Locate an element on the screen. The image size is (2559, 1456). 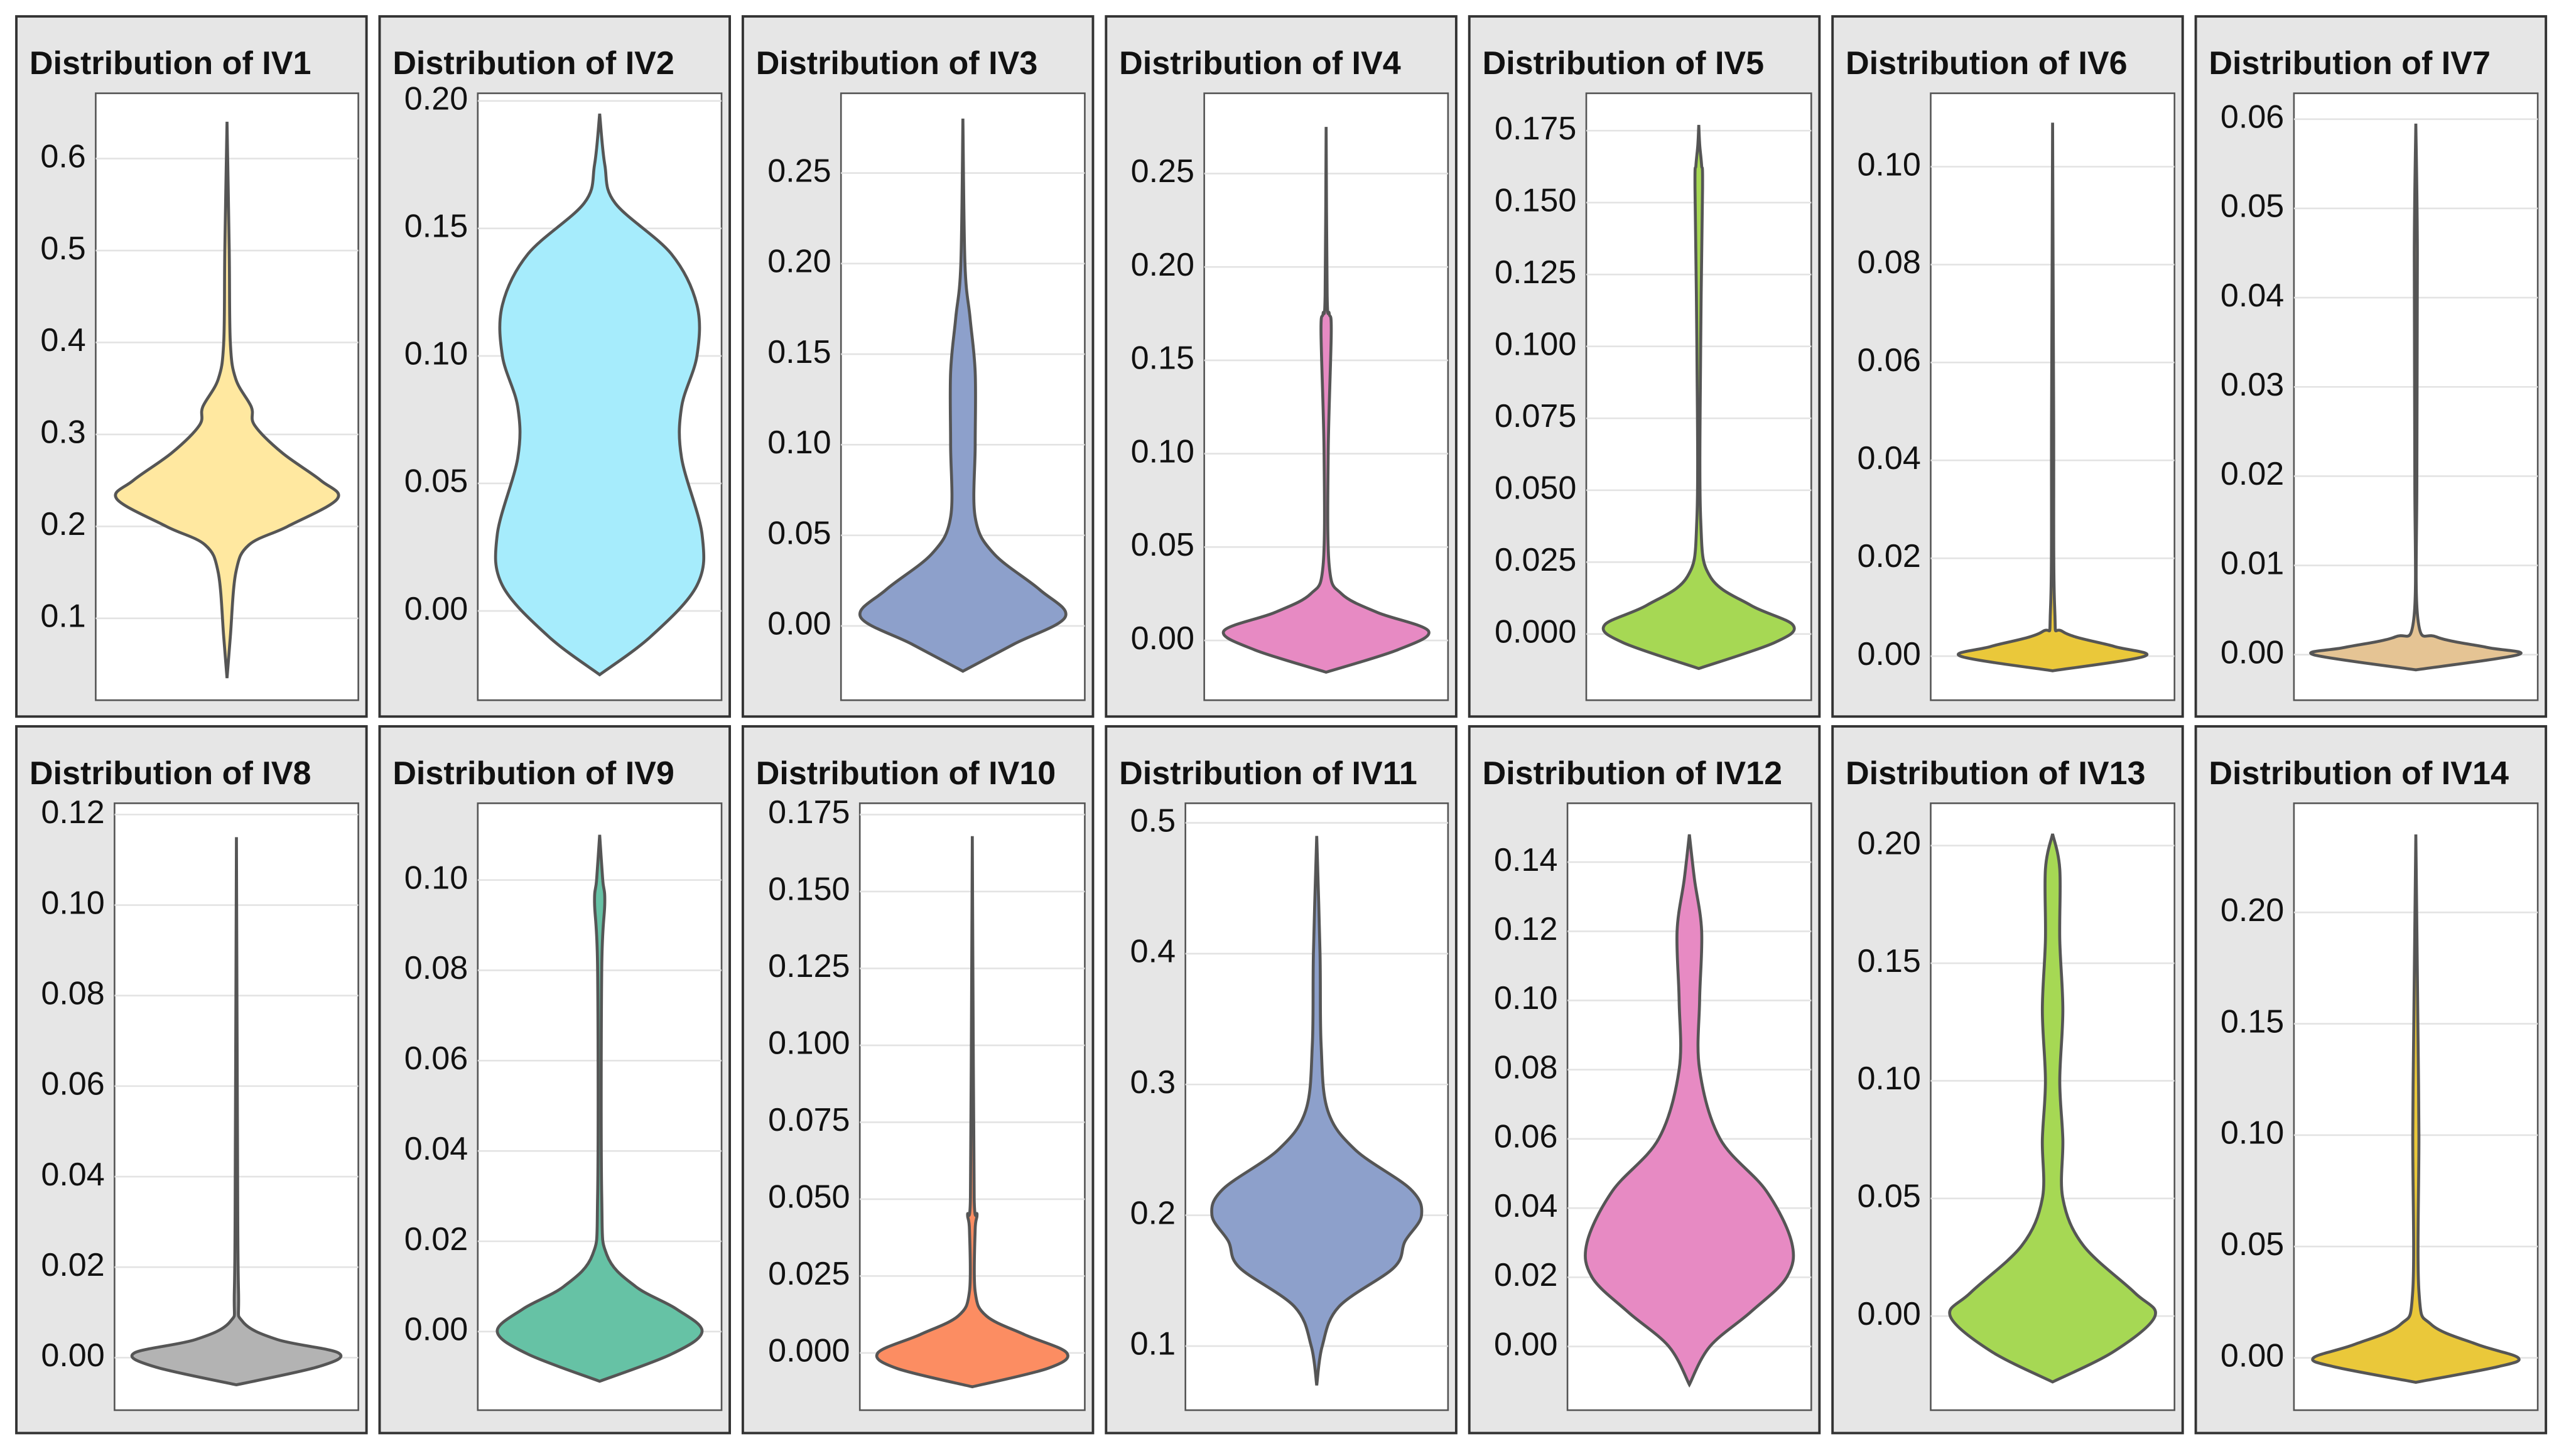
y-tick-label: 0.14 is located at coordinates (1525, 860).